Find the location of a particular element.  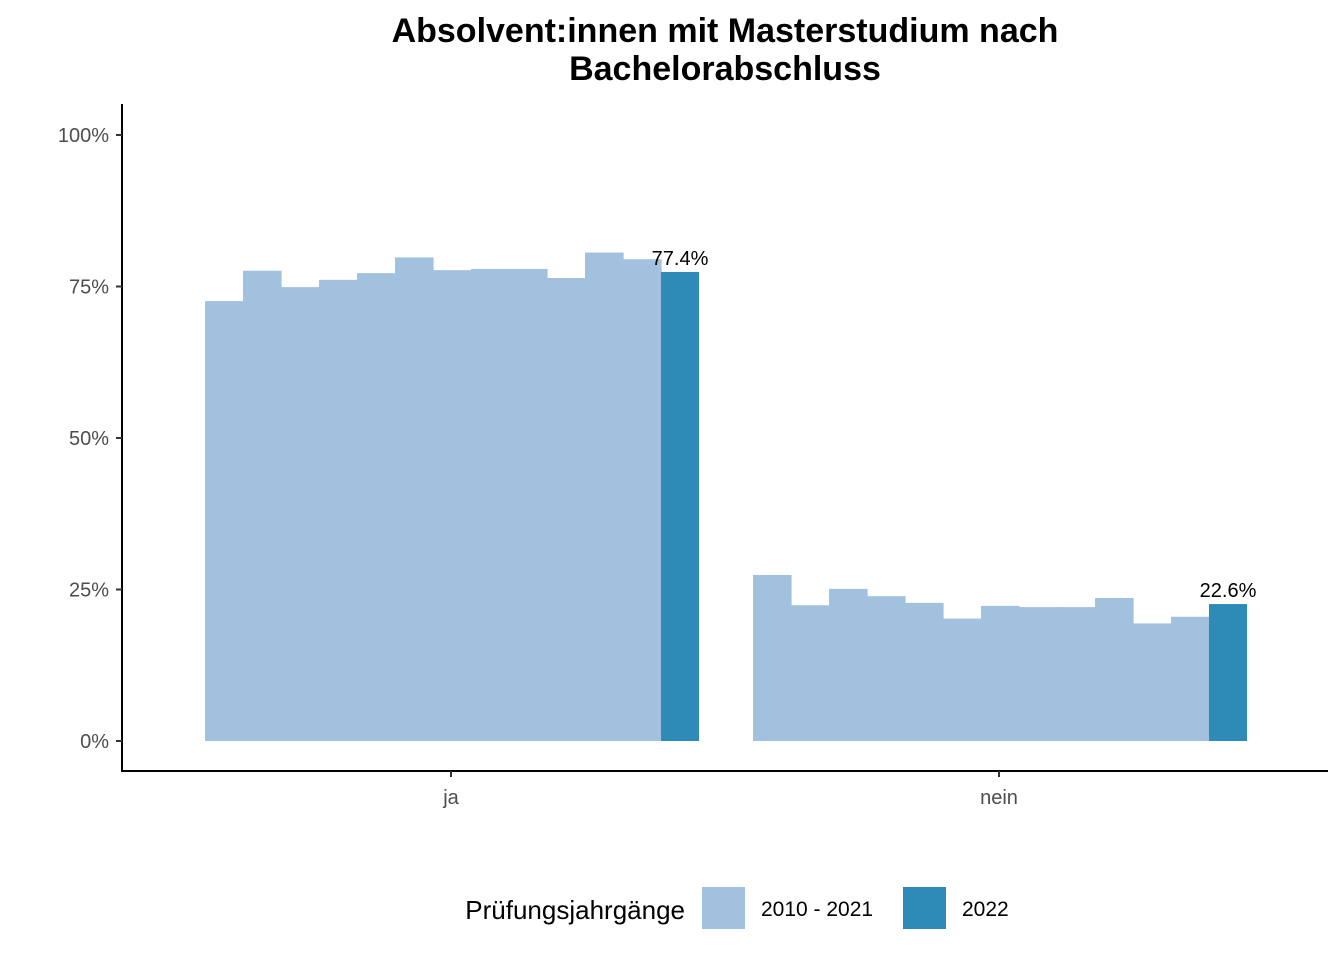

data-label-ja-2022: 77.4% is located at coordinates (680, 259).